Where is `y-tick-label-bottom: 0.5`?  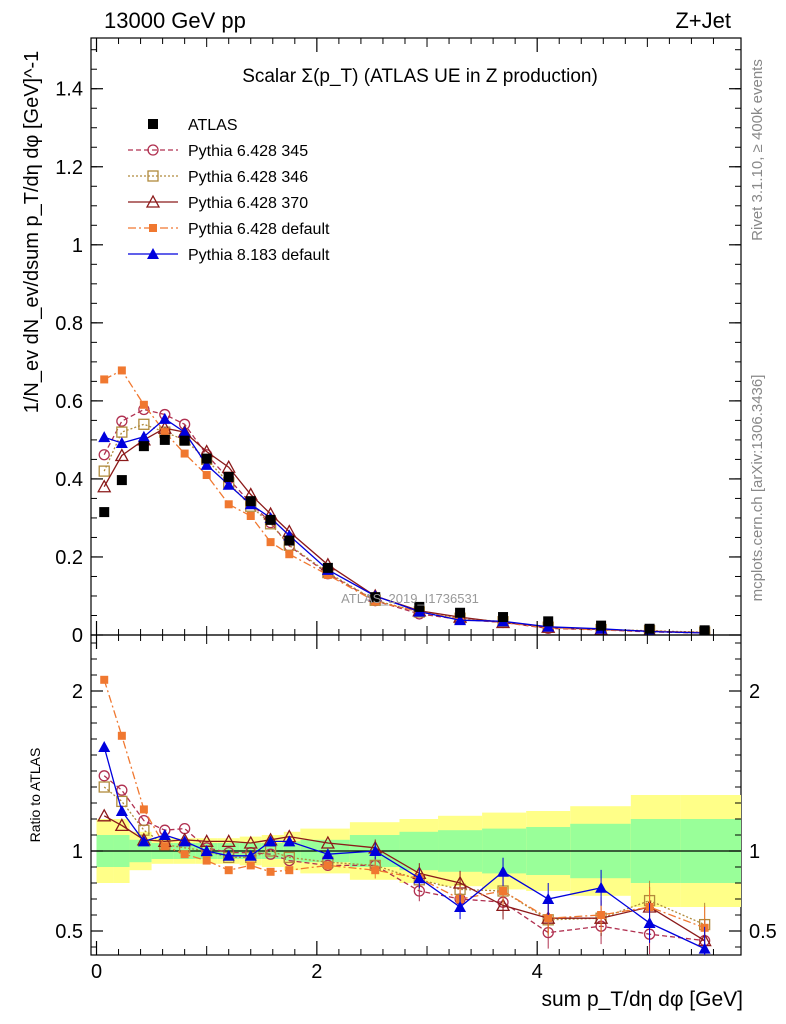
y-tick-label-bottom: 0.5 is located at coordinates (69, 932).